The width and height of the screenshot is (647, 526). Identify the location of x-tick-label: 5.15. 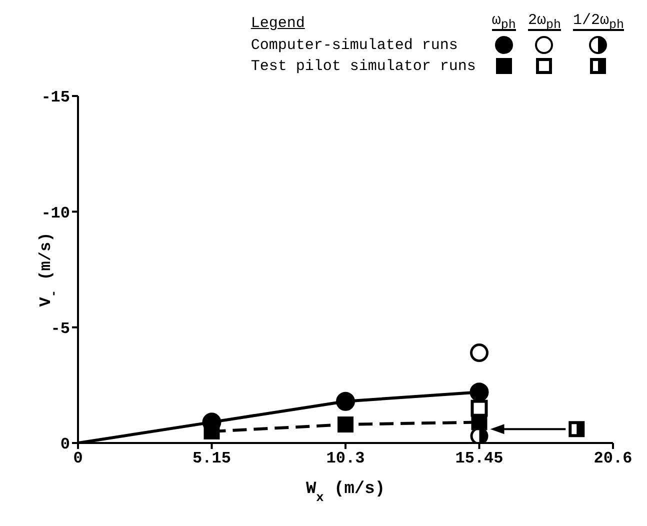
(211, 458).